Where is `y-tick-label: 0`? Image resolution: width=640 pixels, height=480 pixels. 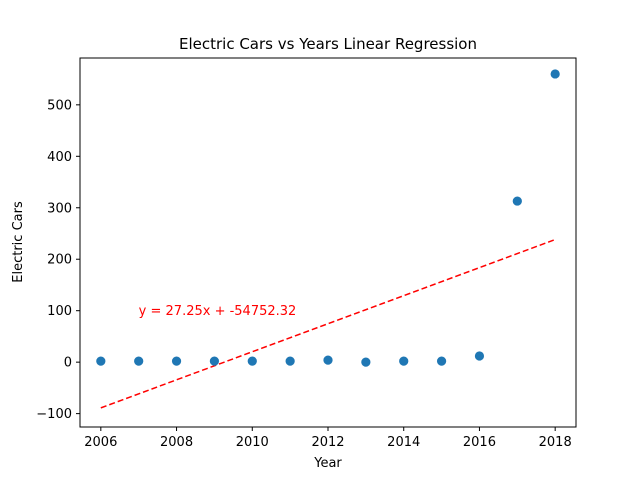
y-tick-label: 0 is located at coordinates (68, 363).